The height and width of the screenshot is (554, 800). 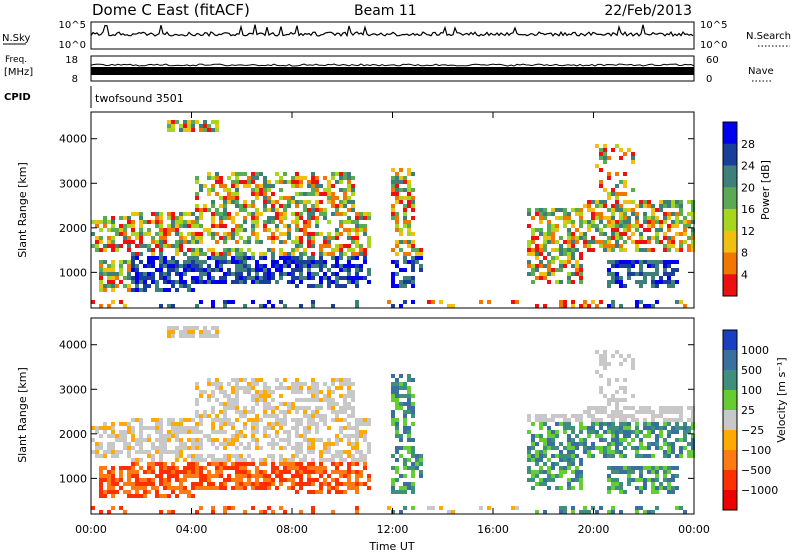 What do you see at coordinates (730, 500) in the screenshot?
I see `velocity-colorbar-swatch` at bounding box center [730, 500].